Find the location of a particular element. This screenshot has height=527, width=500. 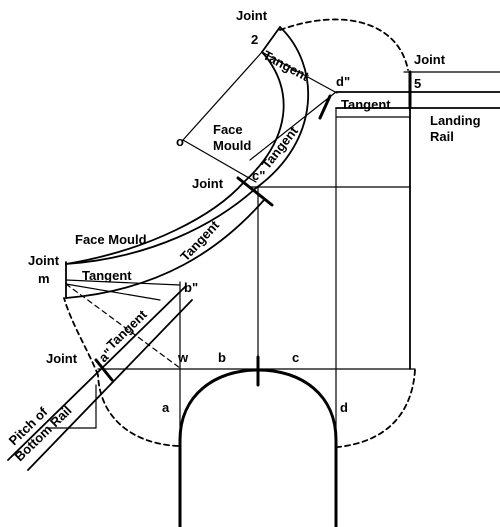

joint-label-bottom: Joint is located at coordinates (62, 358).